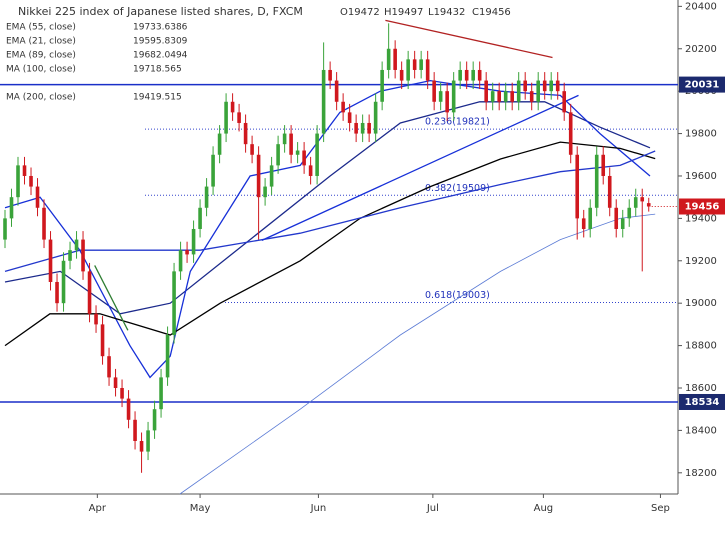  Describe the element at coordinates (41, 56) in the screenshot. I see `legend-label: EMA (89, close)` at that location.